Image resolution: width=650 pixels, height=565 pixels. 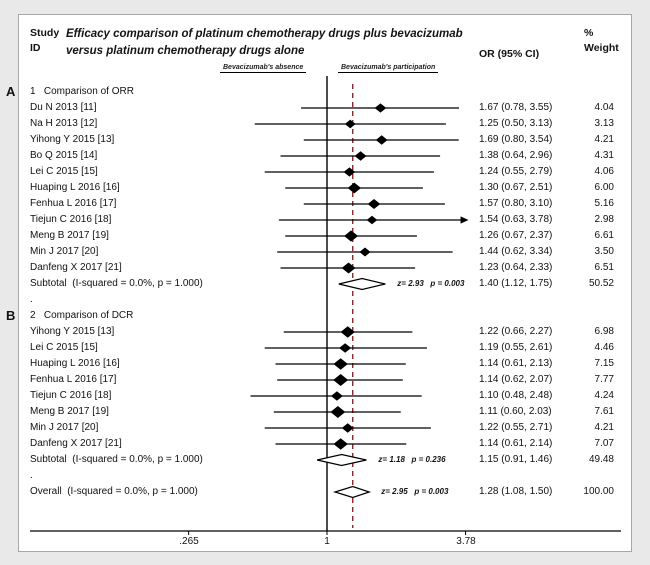 What do you see at coordinates (516, 379) in the screenshot?
I see `or-ci-value: 1.14 (0.62, 2.07)` at bounding box center [516, 379].